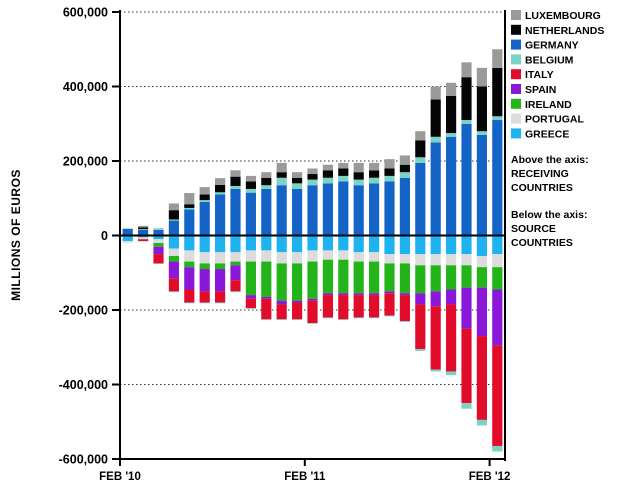 The image size is (628, 491). I want to click on axis-note-line: SOURCE, so click(533, 229).